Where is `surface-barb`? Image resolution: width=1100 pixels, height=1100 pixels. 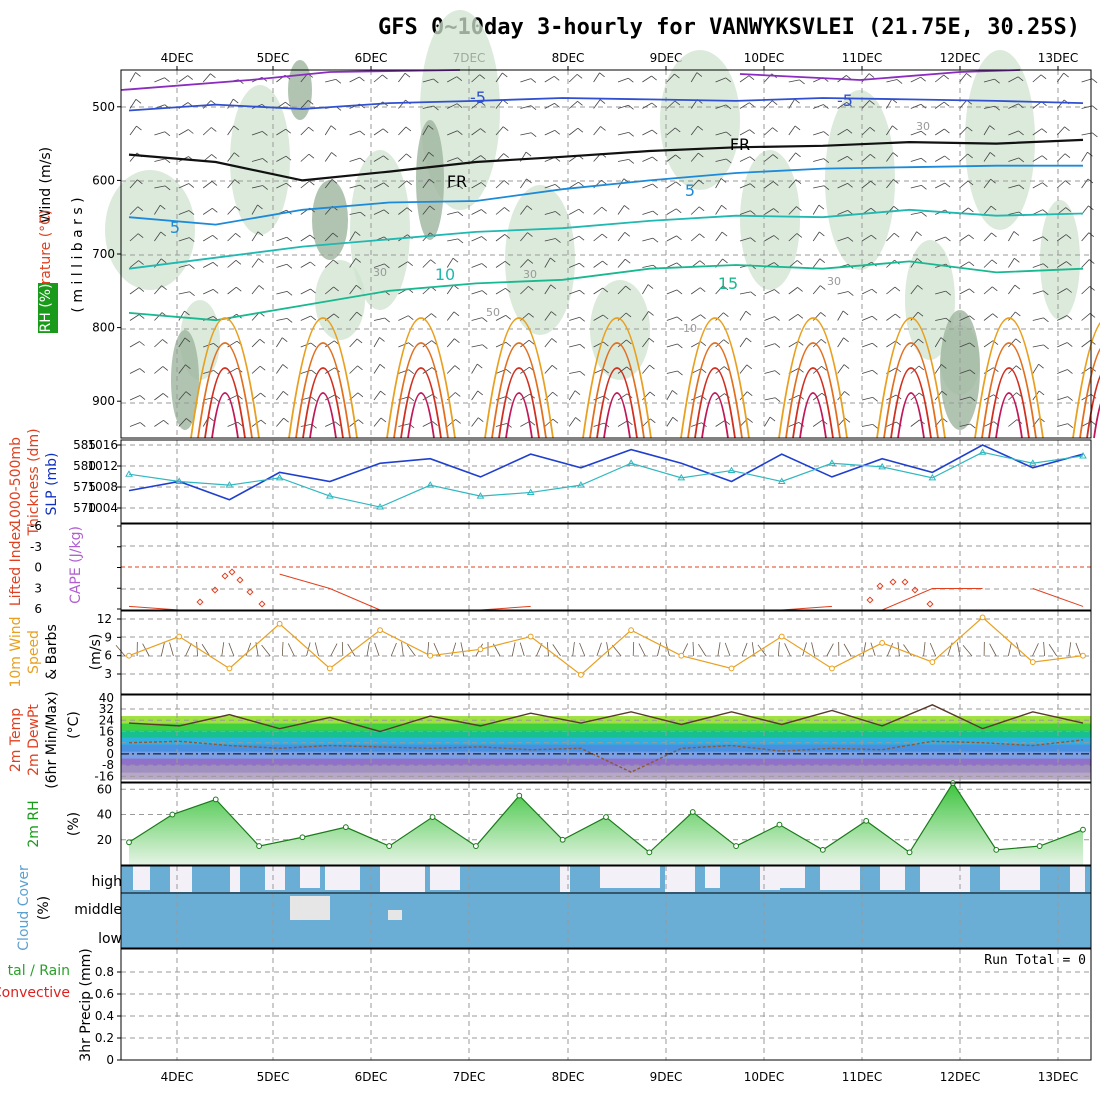 surface-barb is located at coordinates (933, 649).